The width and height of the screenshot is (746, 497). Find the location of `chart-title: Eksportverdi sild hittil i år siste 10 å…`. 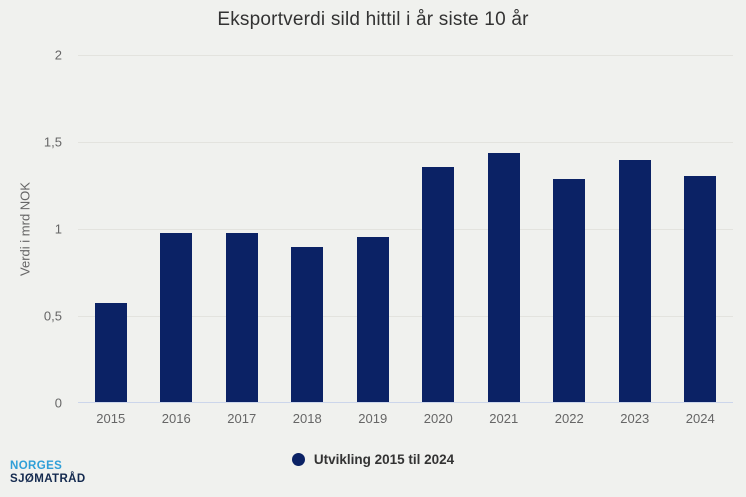

chart-title: Eksportverdi sild hittil i år siste 10 å… is located at coordinates (373, 19).